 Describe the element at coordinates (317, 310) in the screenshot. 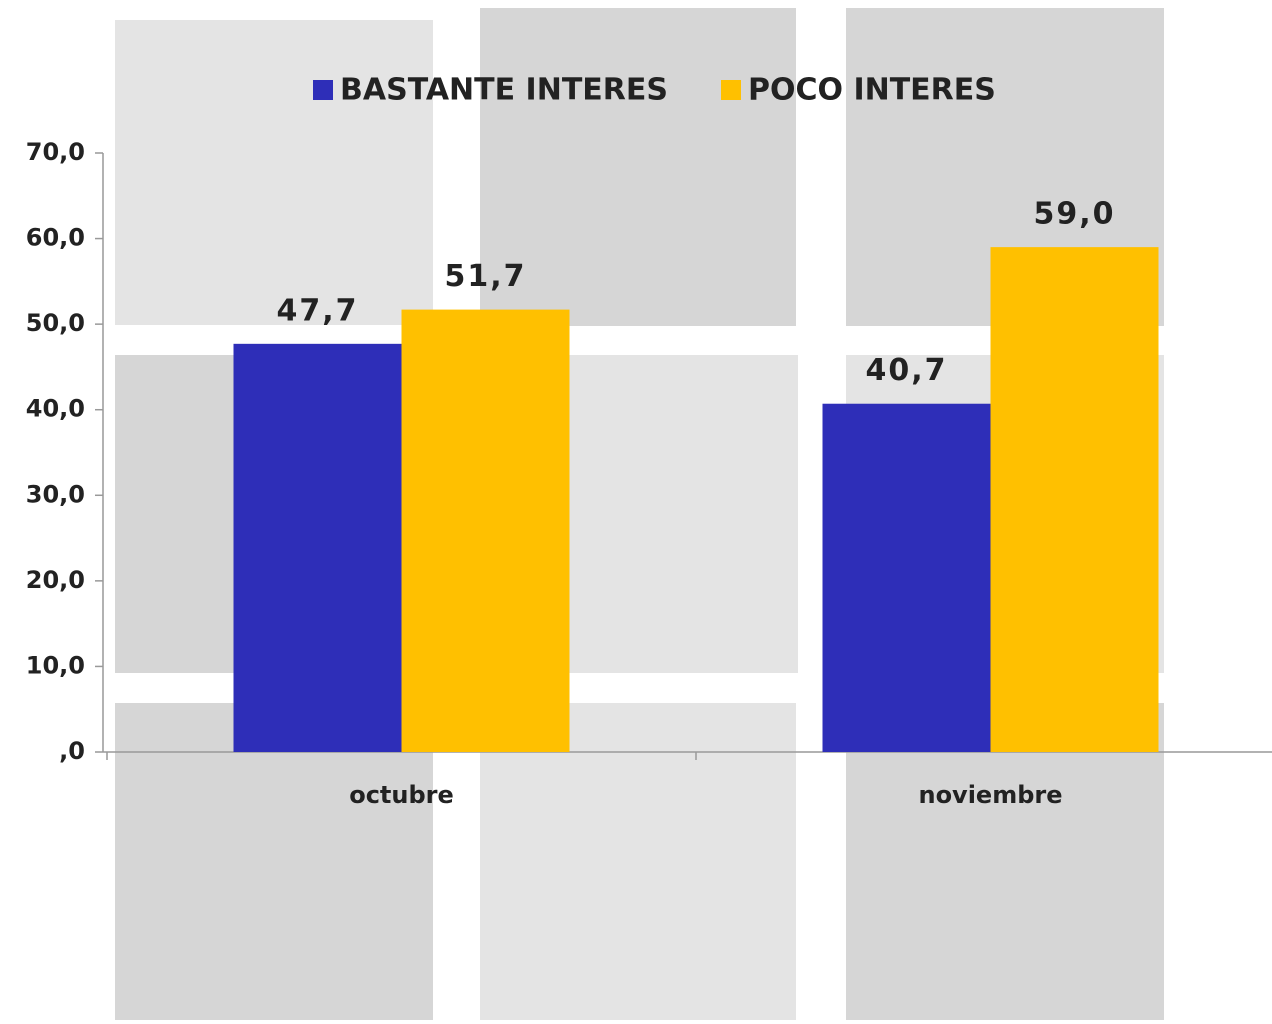

I see `data-label: 47,7` at that location.